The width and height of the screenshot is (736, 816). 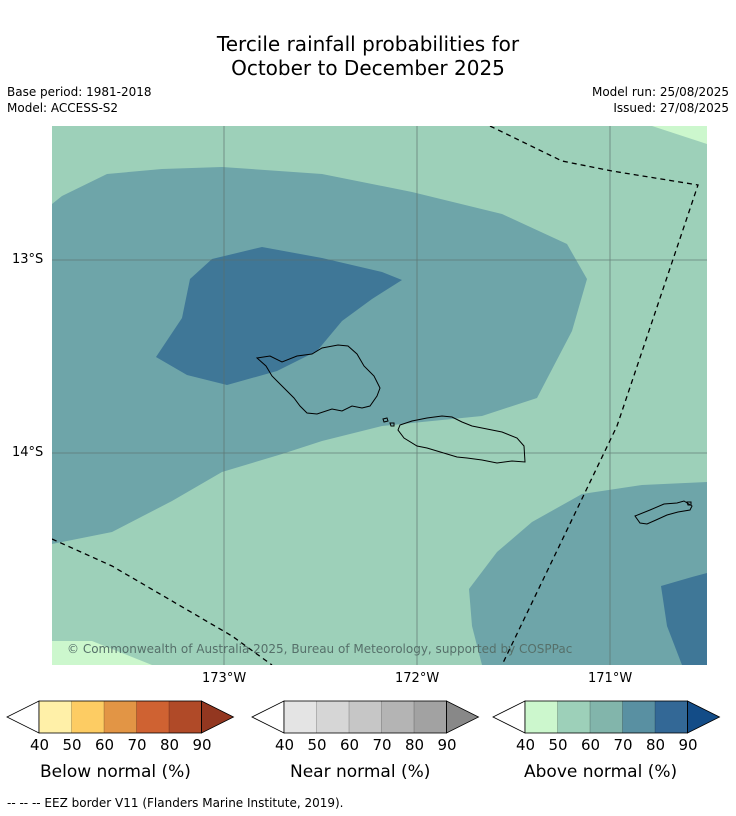 What do you see at coordinates (461, 439) in the screenshot?
I see `upolu-island` at bounding box center [461, 439].